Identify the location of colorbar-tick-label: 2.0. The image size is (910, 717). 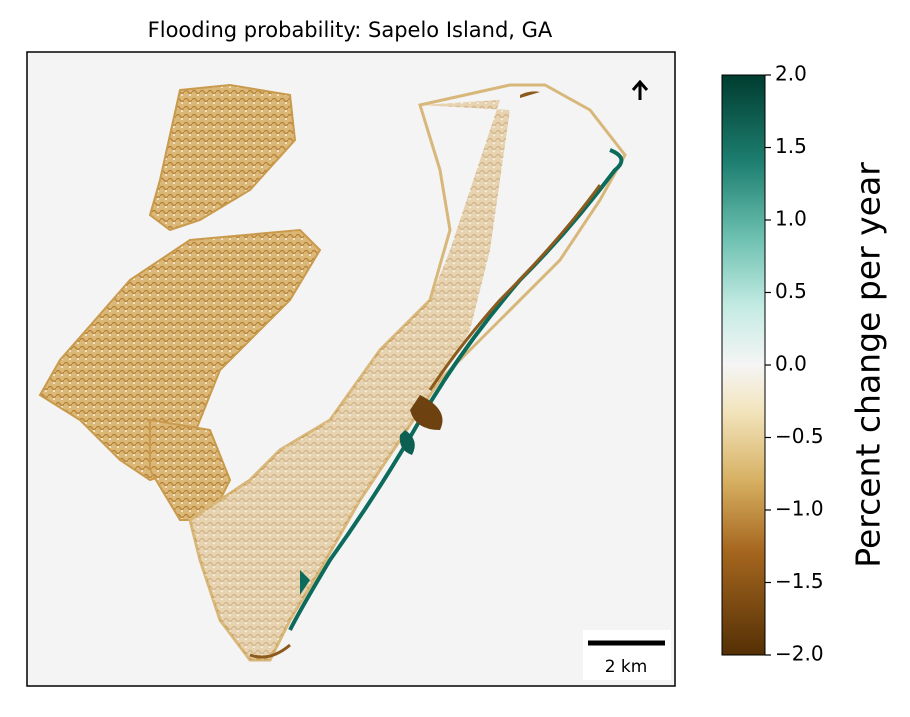
(791, 74).